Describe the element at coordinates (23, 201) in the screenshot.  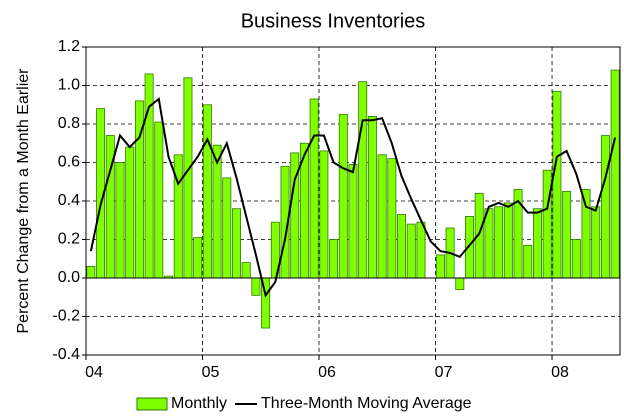
I see `y-axis-label: Percent Change from a Month Earlier` at that location.